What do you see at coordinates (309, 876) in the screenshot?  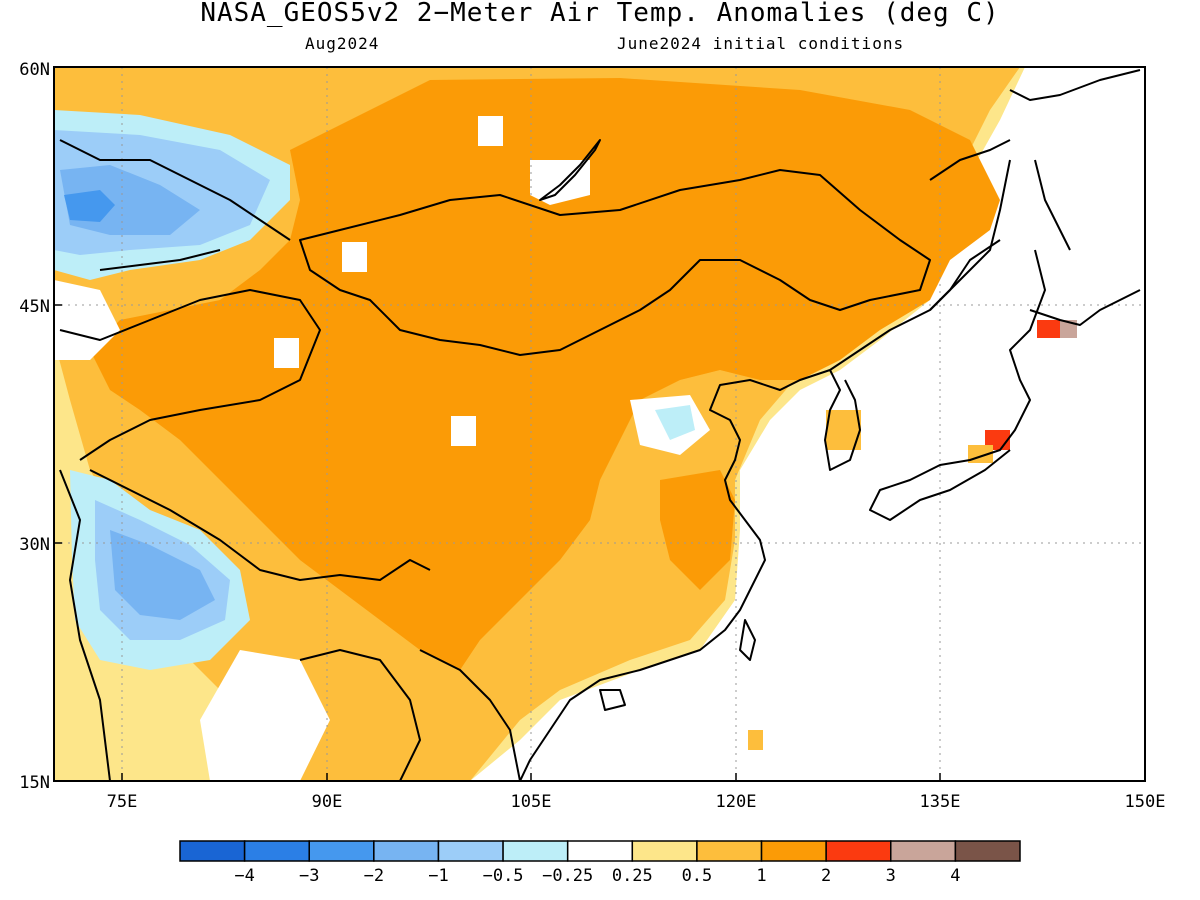 I see `colorbar-label: −3` at bounding box center [309, 876].